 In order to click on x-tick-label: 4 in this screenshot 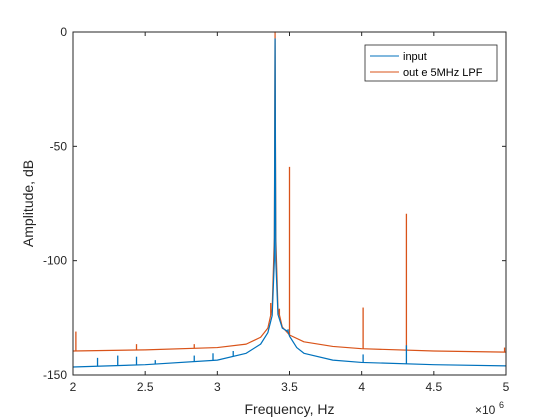, I will do `click(361, 387)`.